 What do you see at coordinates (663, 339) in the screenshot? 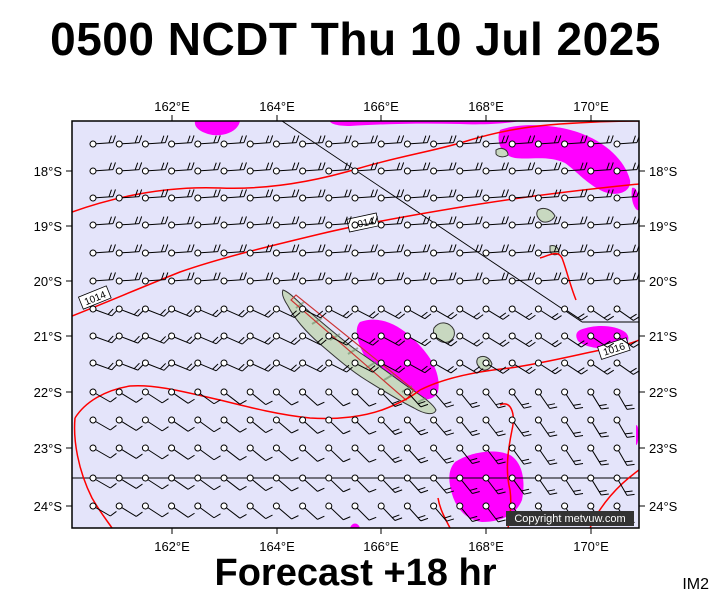
I see `lat-labels-right: 18°S 19°S 20°S 21°S 22°S 23°S 24°S` at bounding box center [663, 339].